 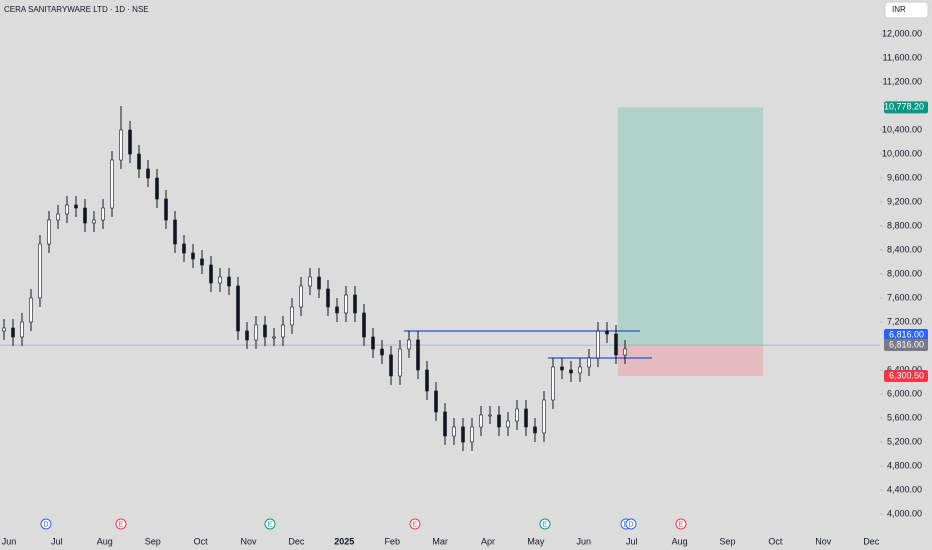 I want to click on stop-badge, so click(x=906, y=375).